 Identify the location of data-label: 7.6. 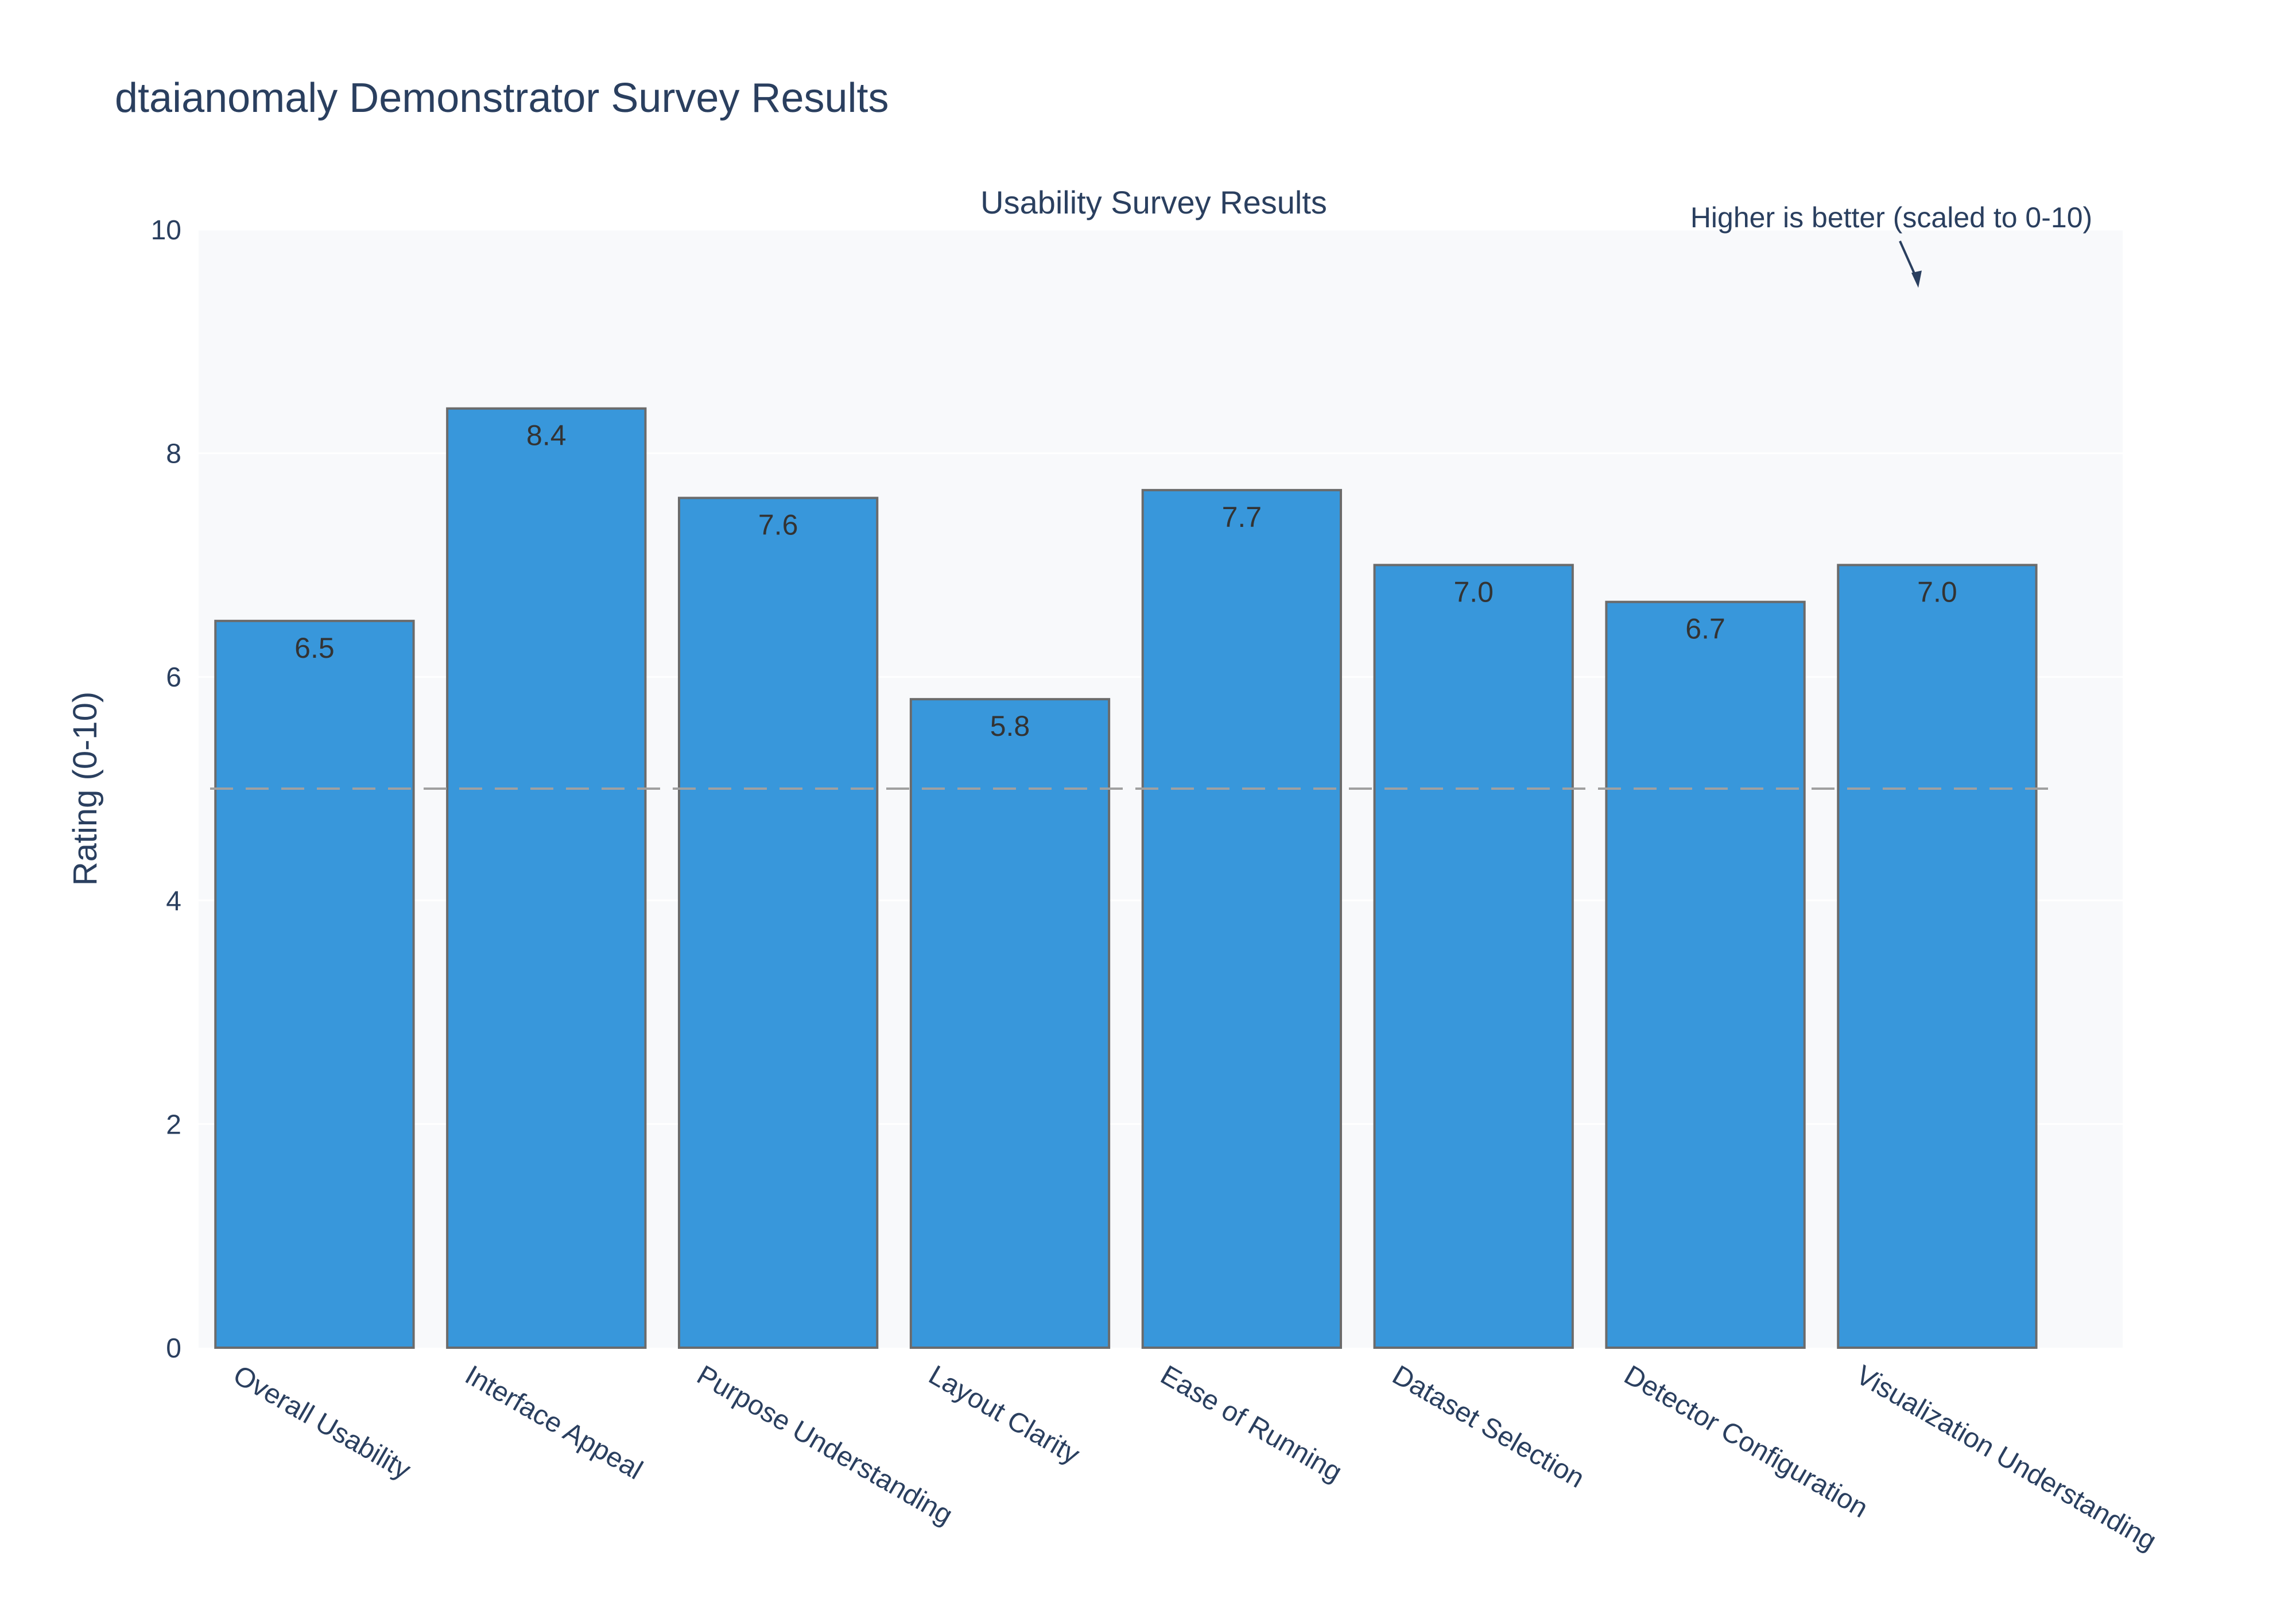
(778, 525).